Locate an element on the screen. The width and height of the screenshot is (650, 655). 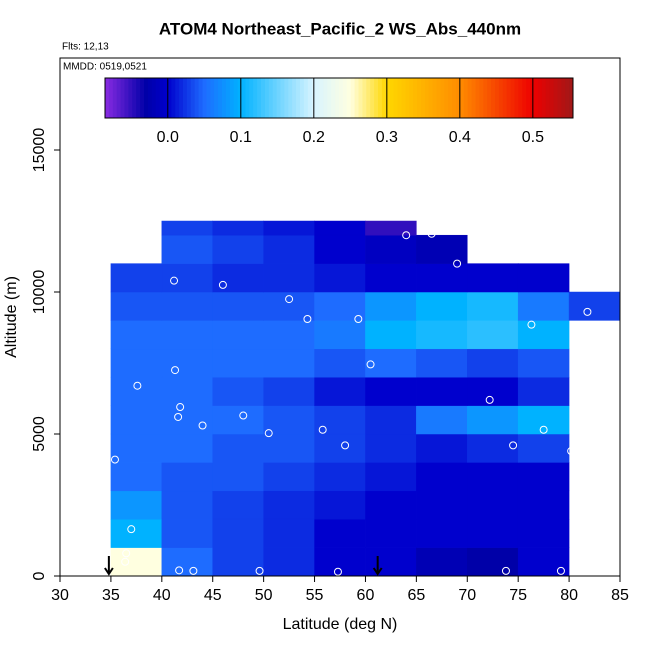
annotation: Flts: 12,13 is located at coordinates (85, 47).